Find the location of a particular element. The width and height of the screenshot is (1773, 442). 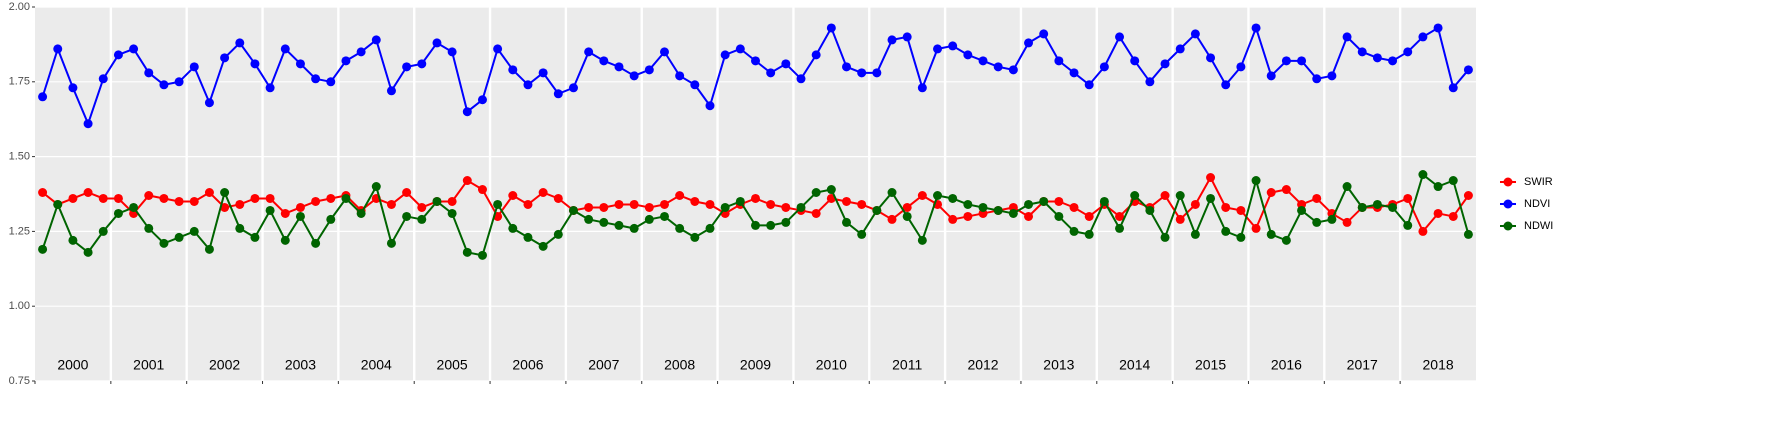

y-tick-label: 1.75 is located at coordinates (19, 82).